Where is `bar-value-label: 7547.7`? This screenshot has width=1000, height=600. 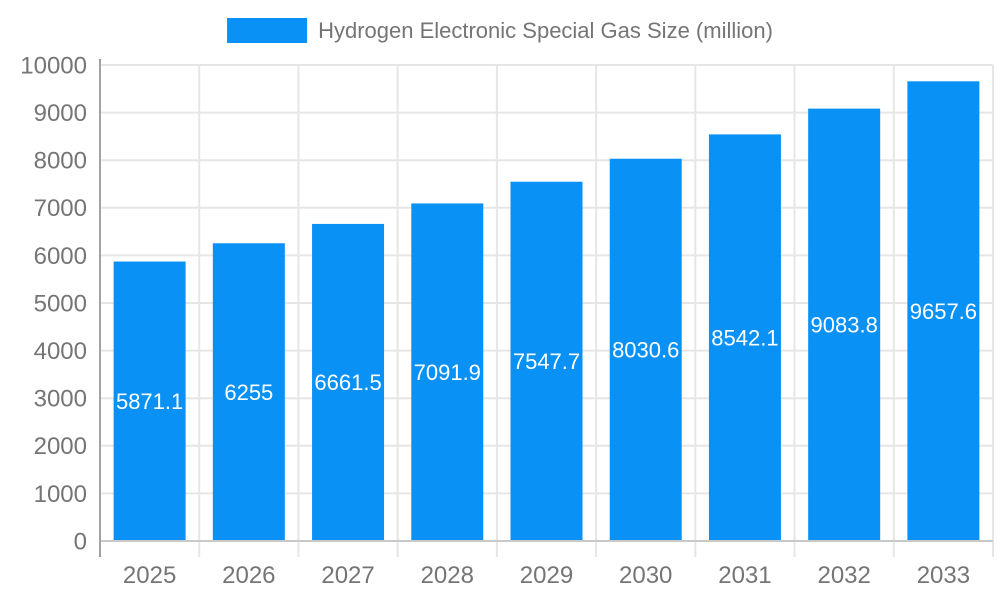
bar-value-label: 7547.7 is located at coordinates (546, 361).